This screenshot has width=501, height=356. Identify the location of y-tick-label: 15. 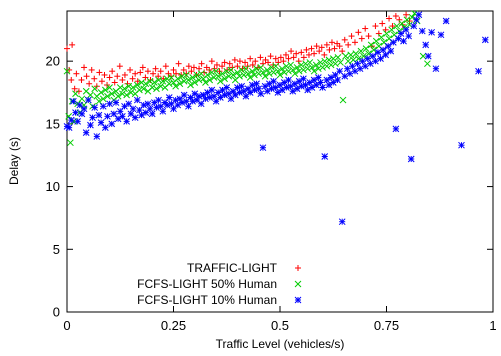
(53, 123).